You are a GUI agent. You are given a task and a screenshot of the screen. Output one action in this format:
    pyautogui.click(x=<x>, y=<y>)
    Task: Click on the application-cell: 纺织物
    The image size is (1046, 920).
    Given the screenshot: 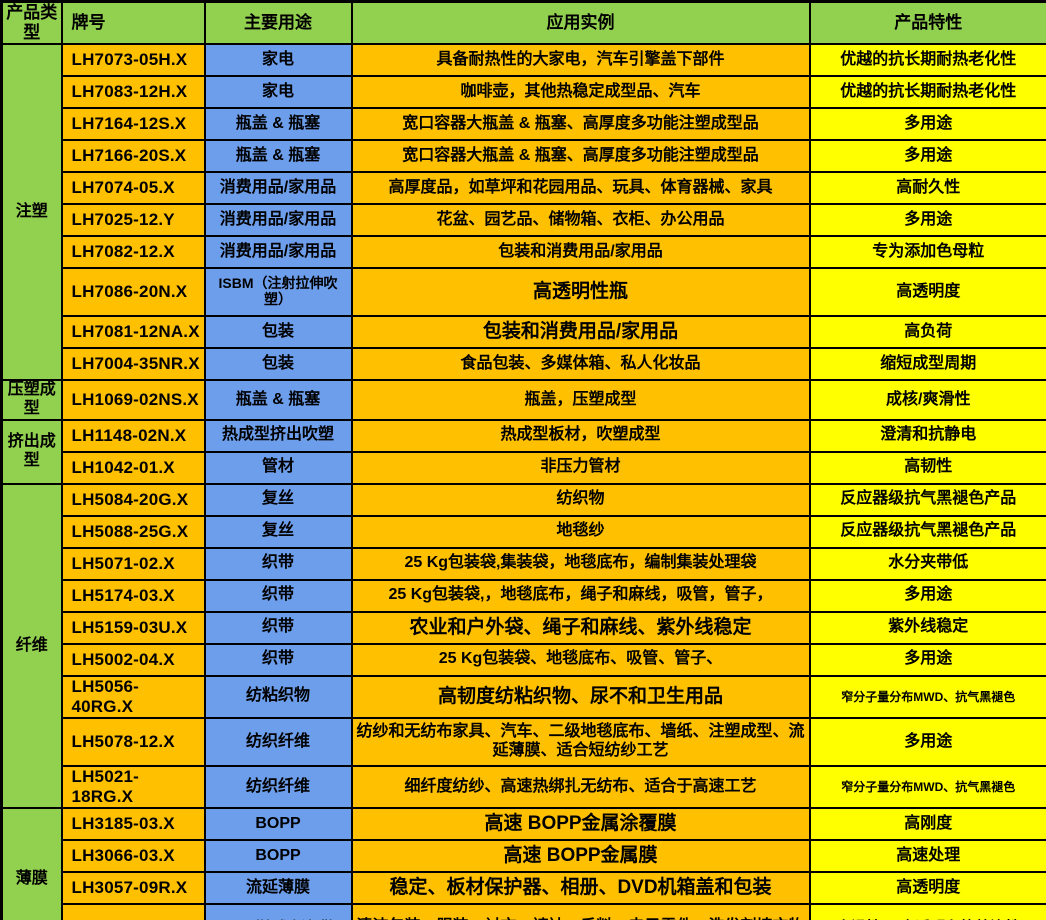 What is the action you would take?
    pyautogui.click(x=580, y=499)
    